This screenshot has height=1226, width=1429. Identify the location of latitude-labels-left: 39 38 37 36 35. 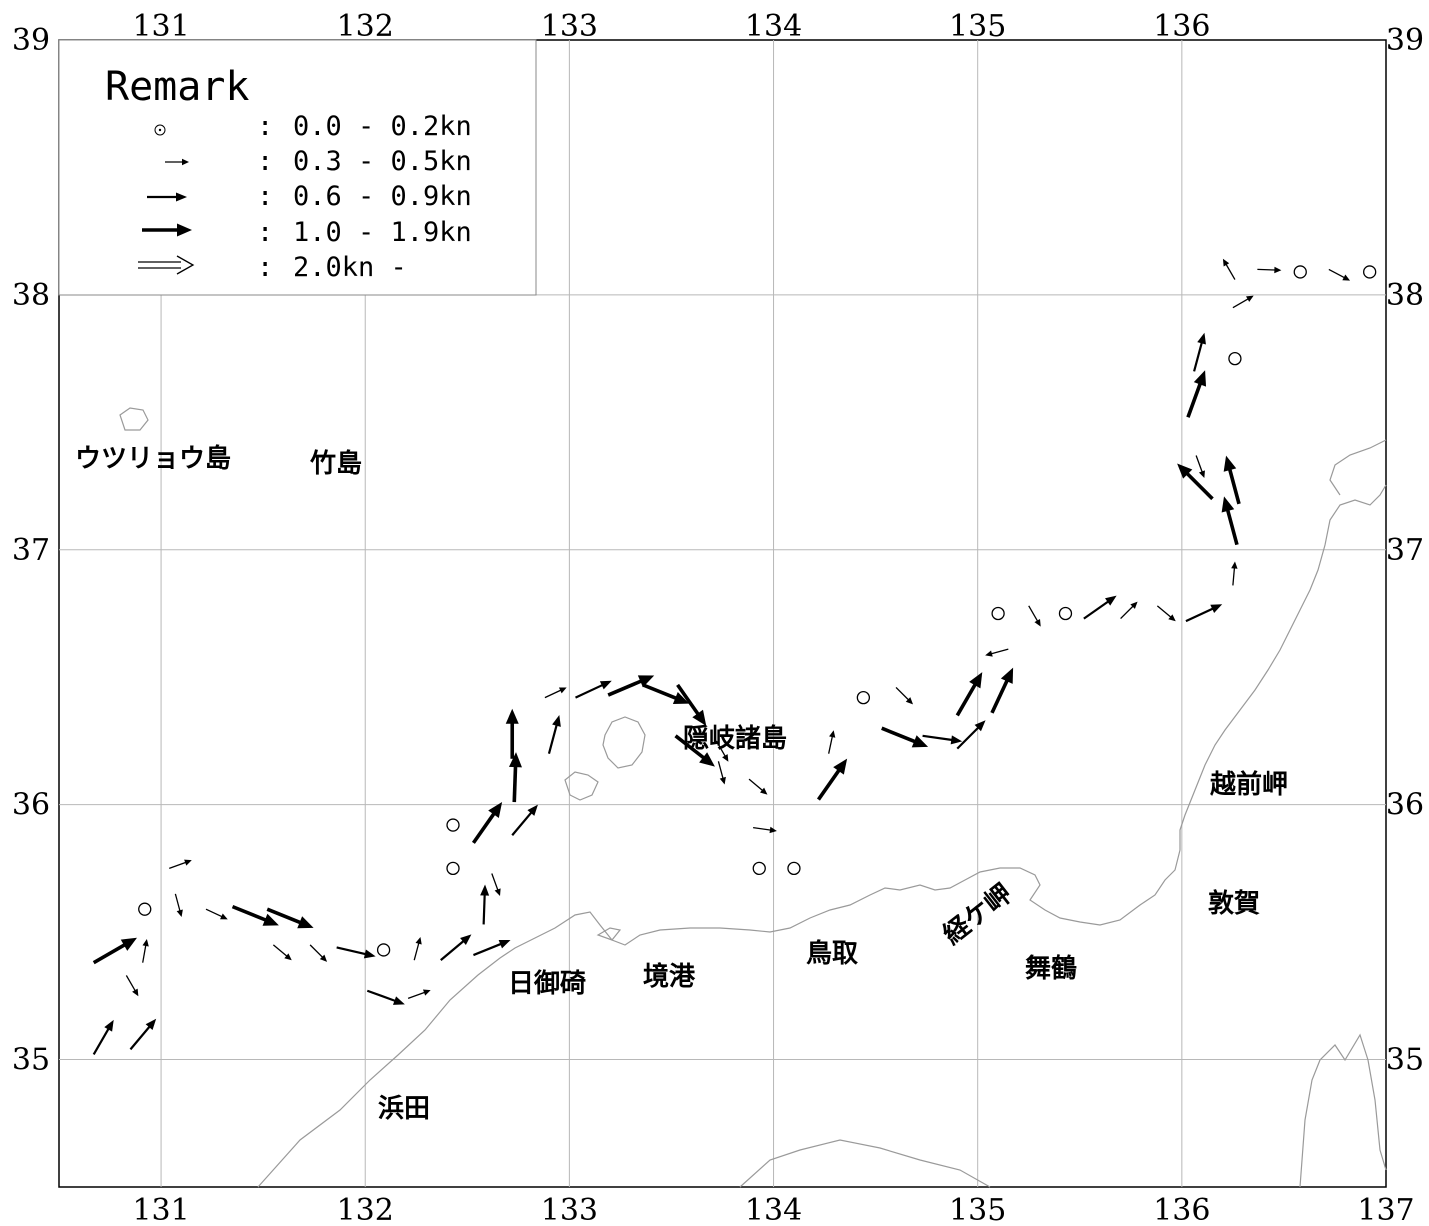
(31, 550).